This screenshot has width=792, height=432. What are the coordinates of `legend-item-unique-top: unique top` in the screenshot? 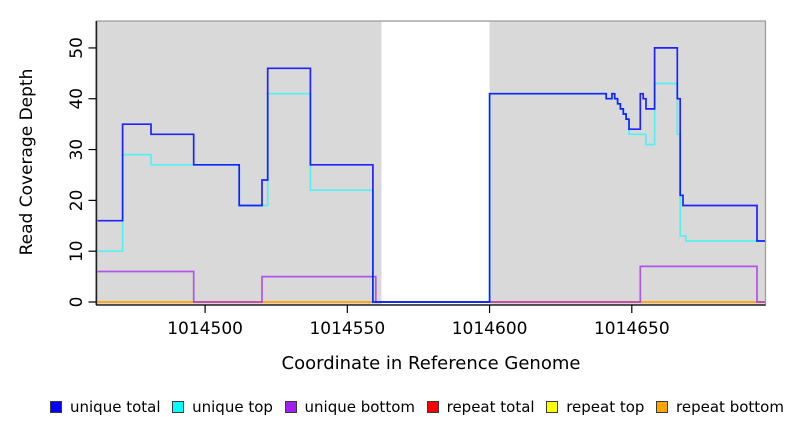 It's located at (222, 407).